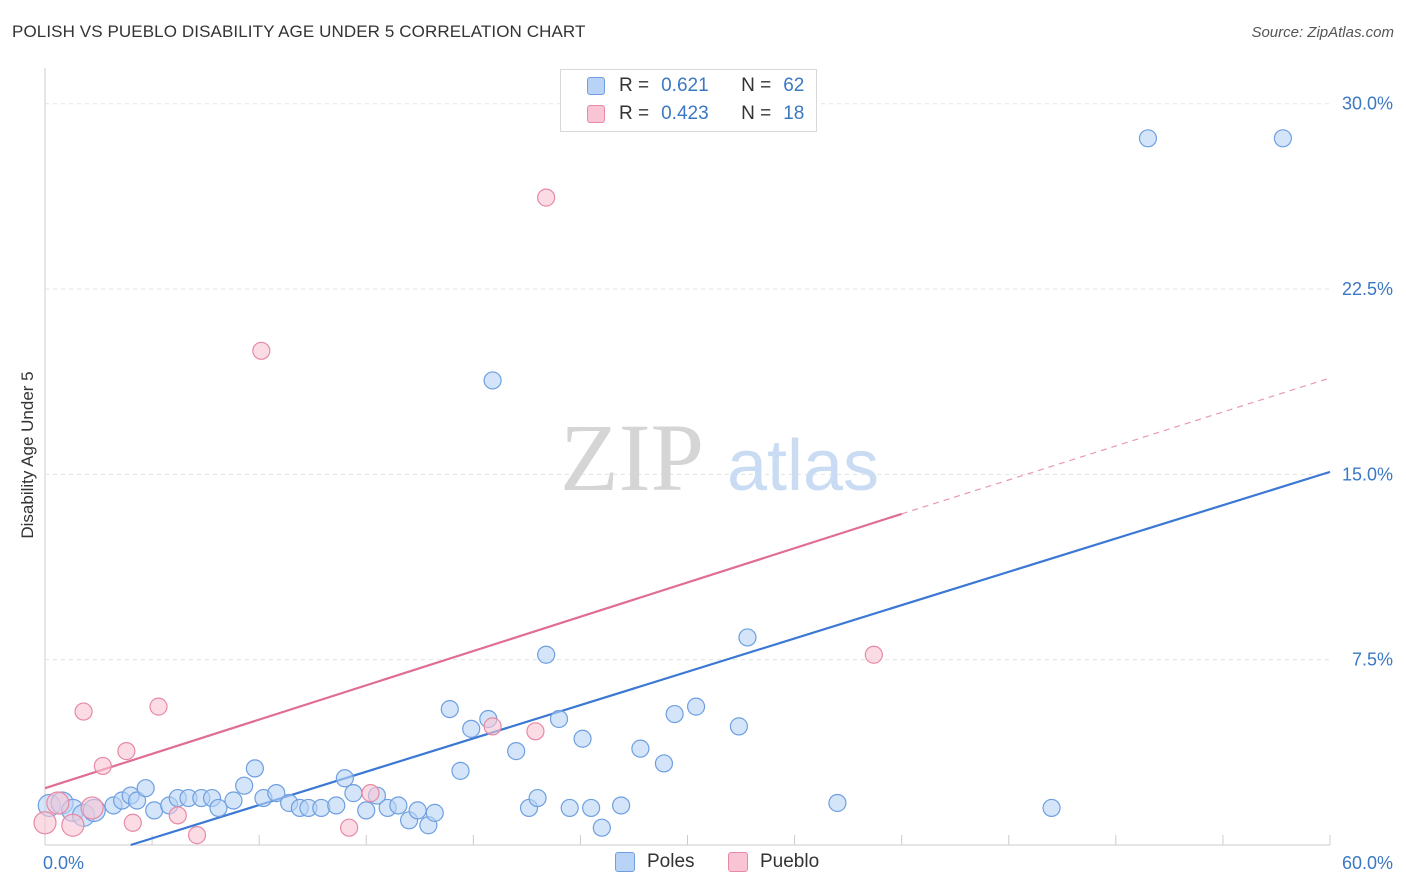 This screenshot has height=892, width=1406. What do you see at coordinates (1367, 104) in the screenshot?
I see `y-tick-label: 30.0%` at bounding box center [1367, 104].